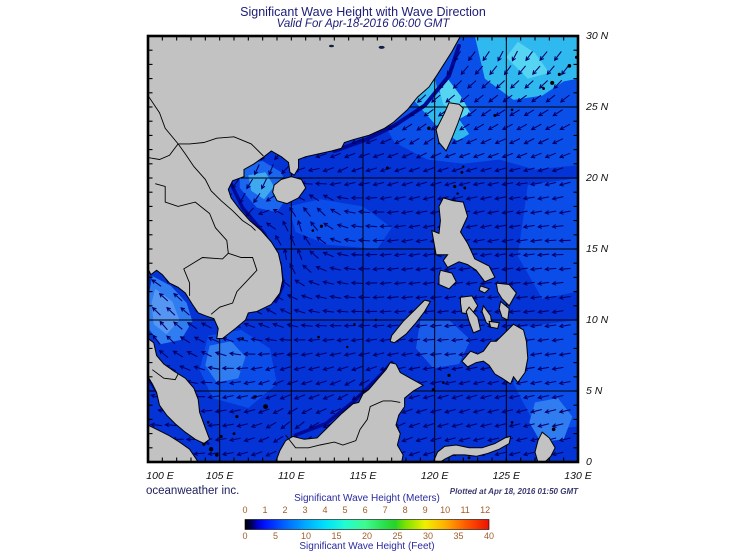  I want to click on legend-meters-tick: 4, so click(325, 510).